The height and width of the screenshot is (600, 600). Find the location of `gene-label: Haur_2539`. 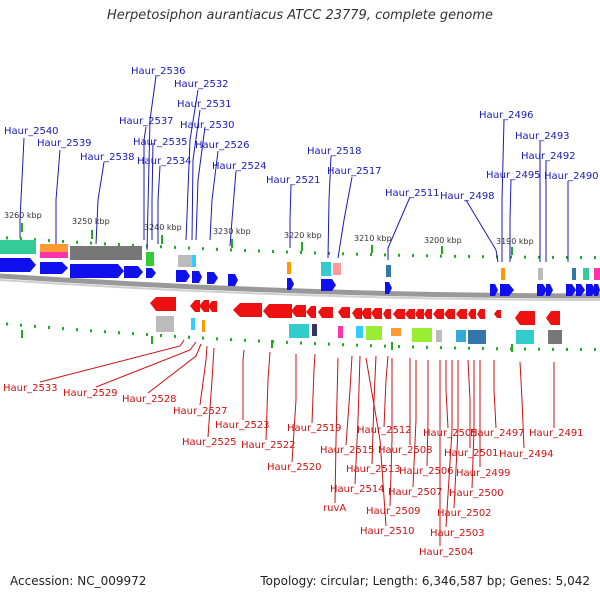

gene-label: Haur_2539 is located at coordinates (64, 143).